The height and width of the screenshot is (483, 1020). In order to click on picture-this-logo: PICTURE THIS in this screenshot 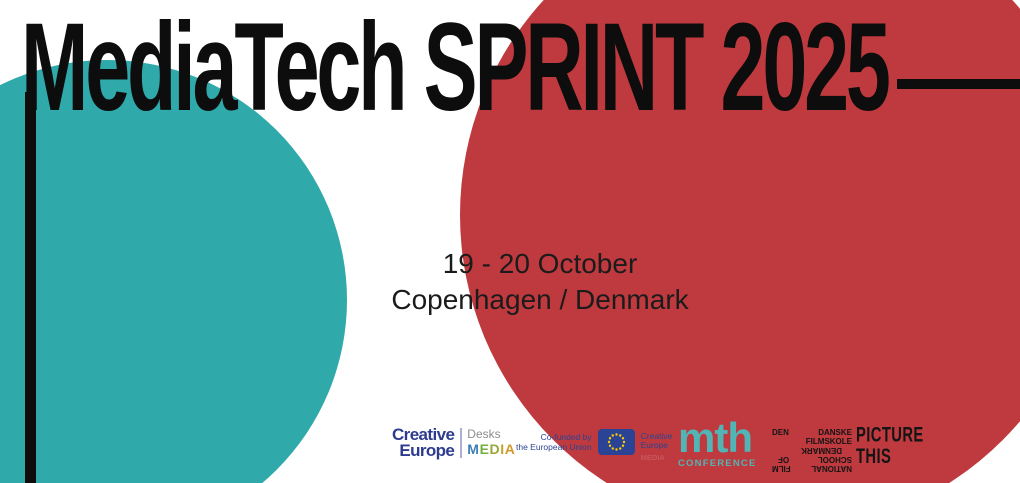, I will do `click(890, 445)`.